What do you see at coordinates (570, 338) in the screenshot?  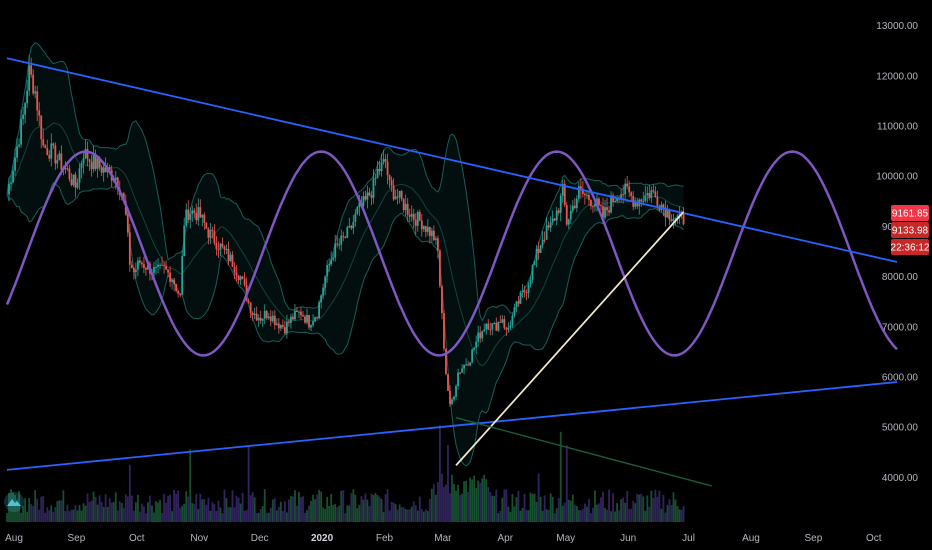 I see `rising-trendline` at bounding box center [570, 338].